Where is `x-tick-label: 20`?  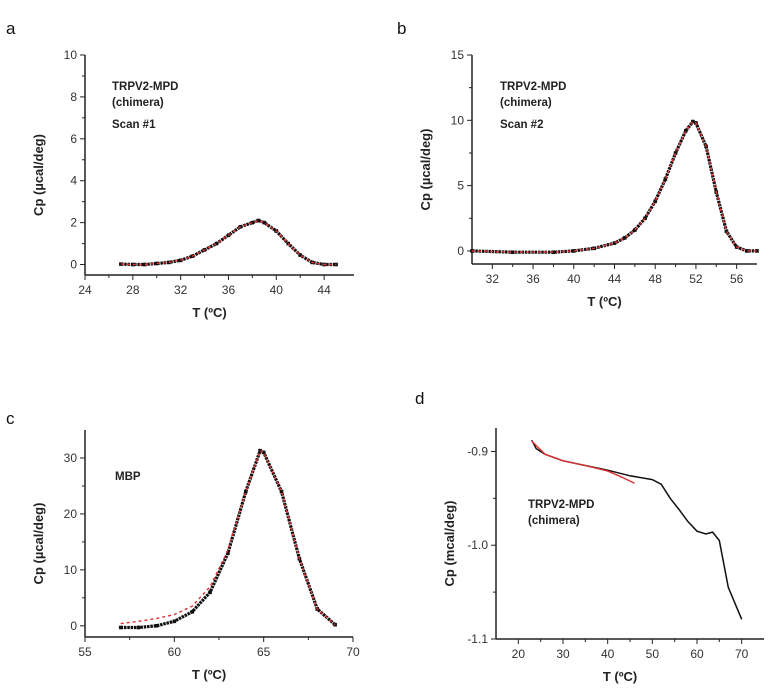 x-tick-label: 20 is located at coordinates (519, 654).